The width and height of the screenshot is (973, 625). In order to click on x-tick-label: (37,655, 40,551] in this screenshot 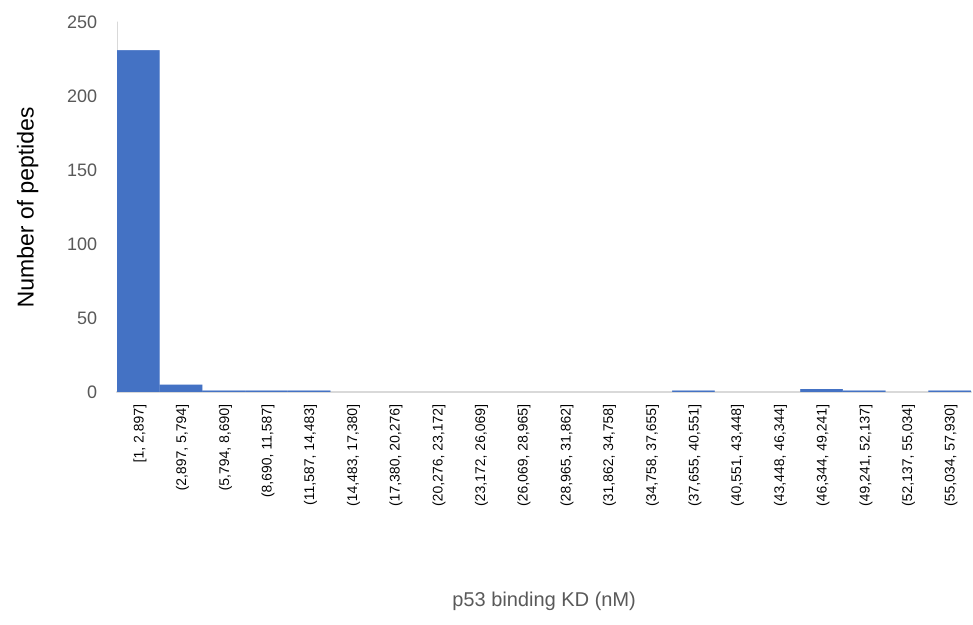, I will do `click(693, 455)`.